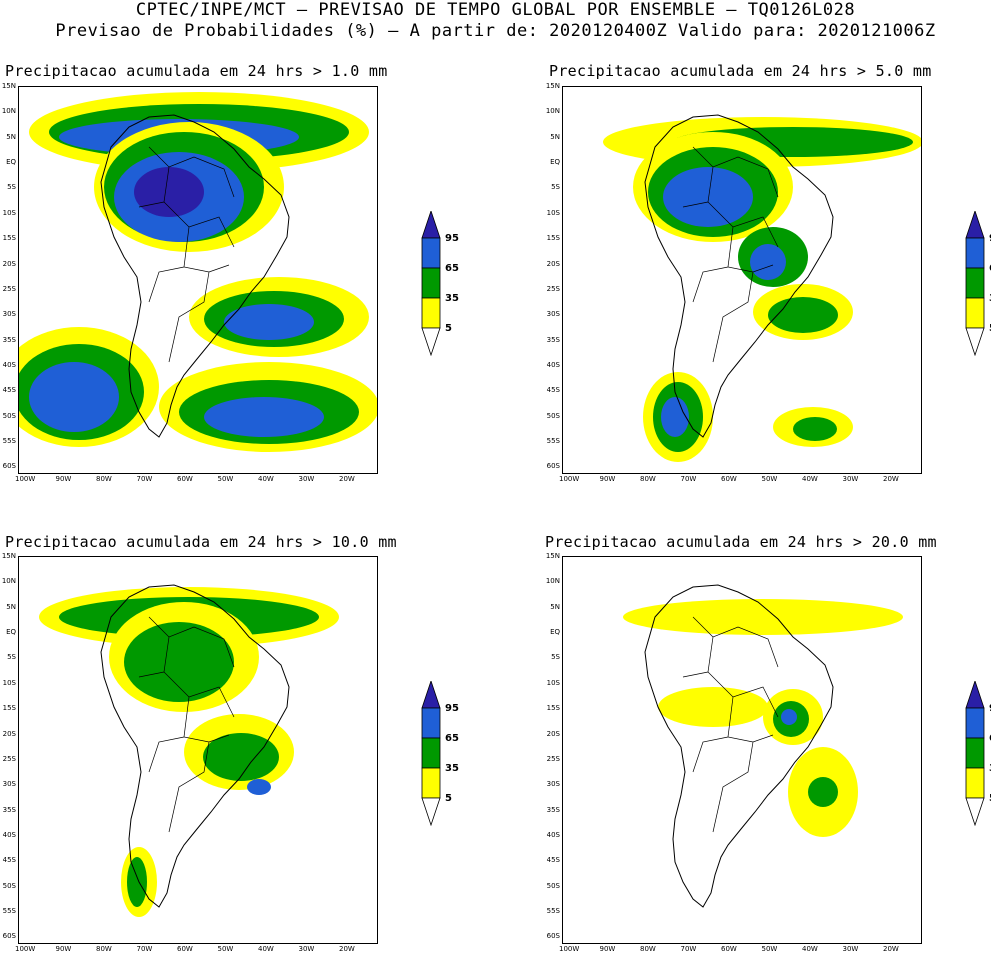  I want to click on longitude-label: 100W, so click(569, 479).